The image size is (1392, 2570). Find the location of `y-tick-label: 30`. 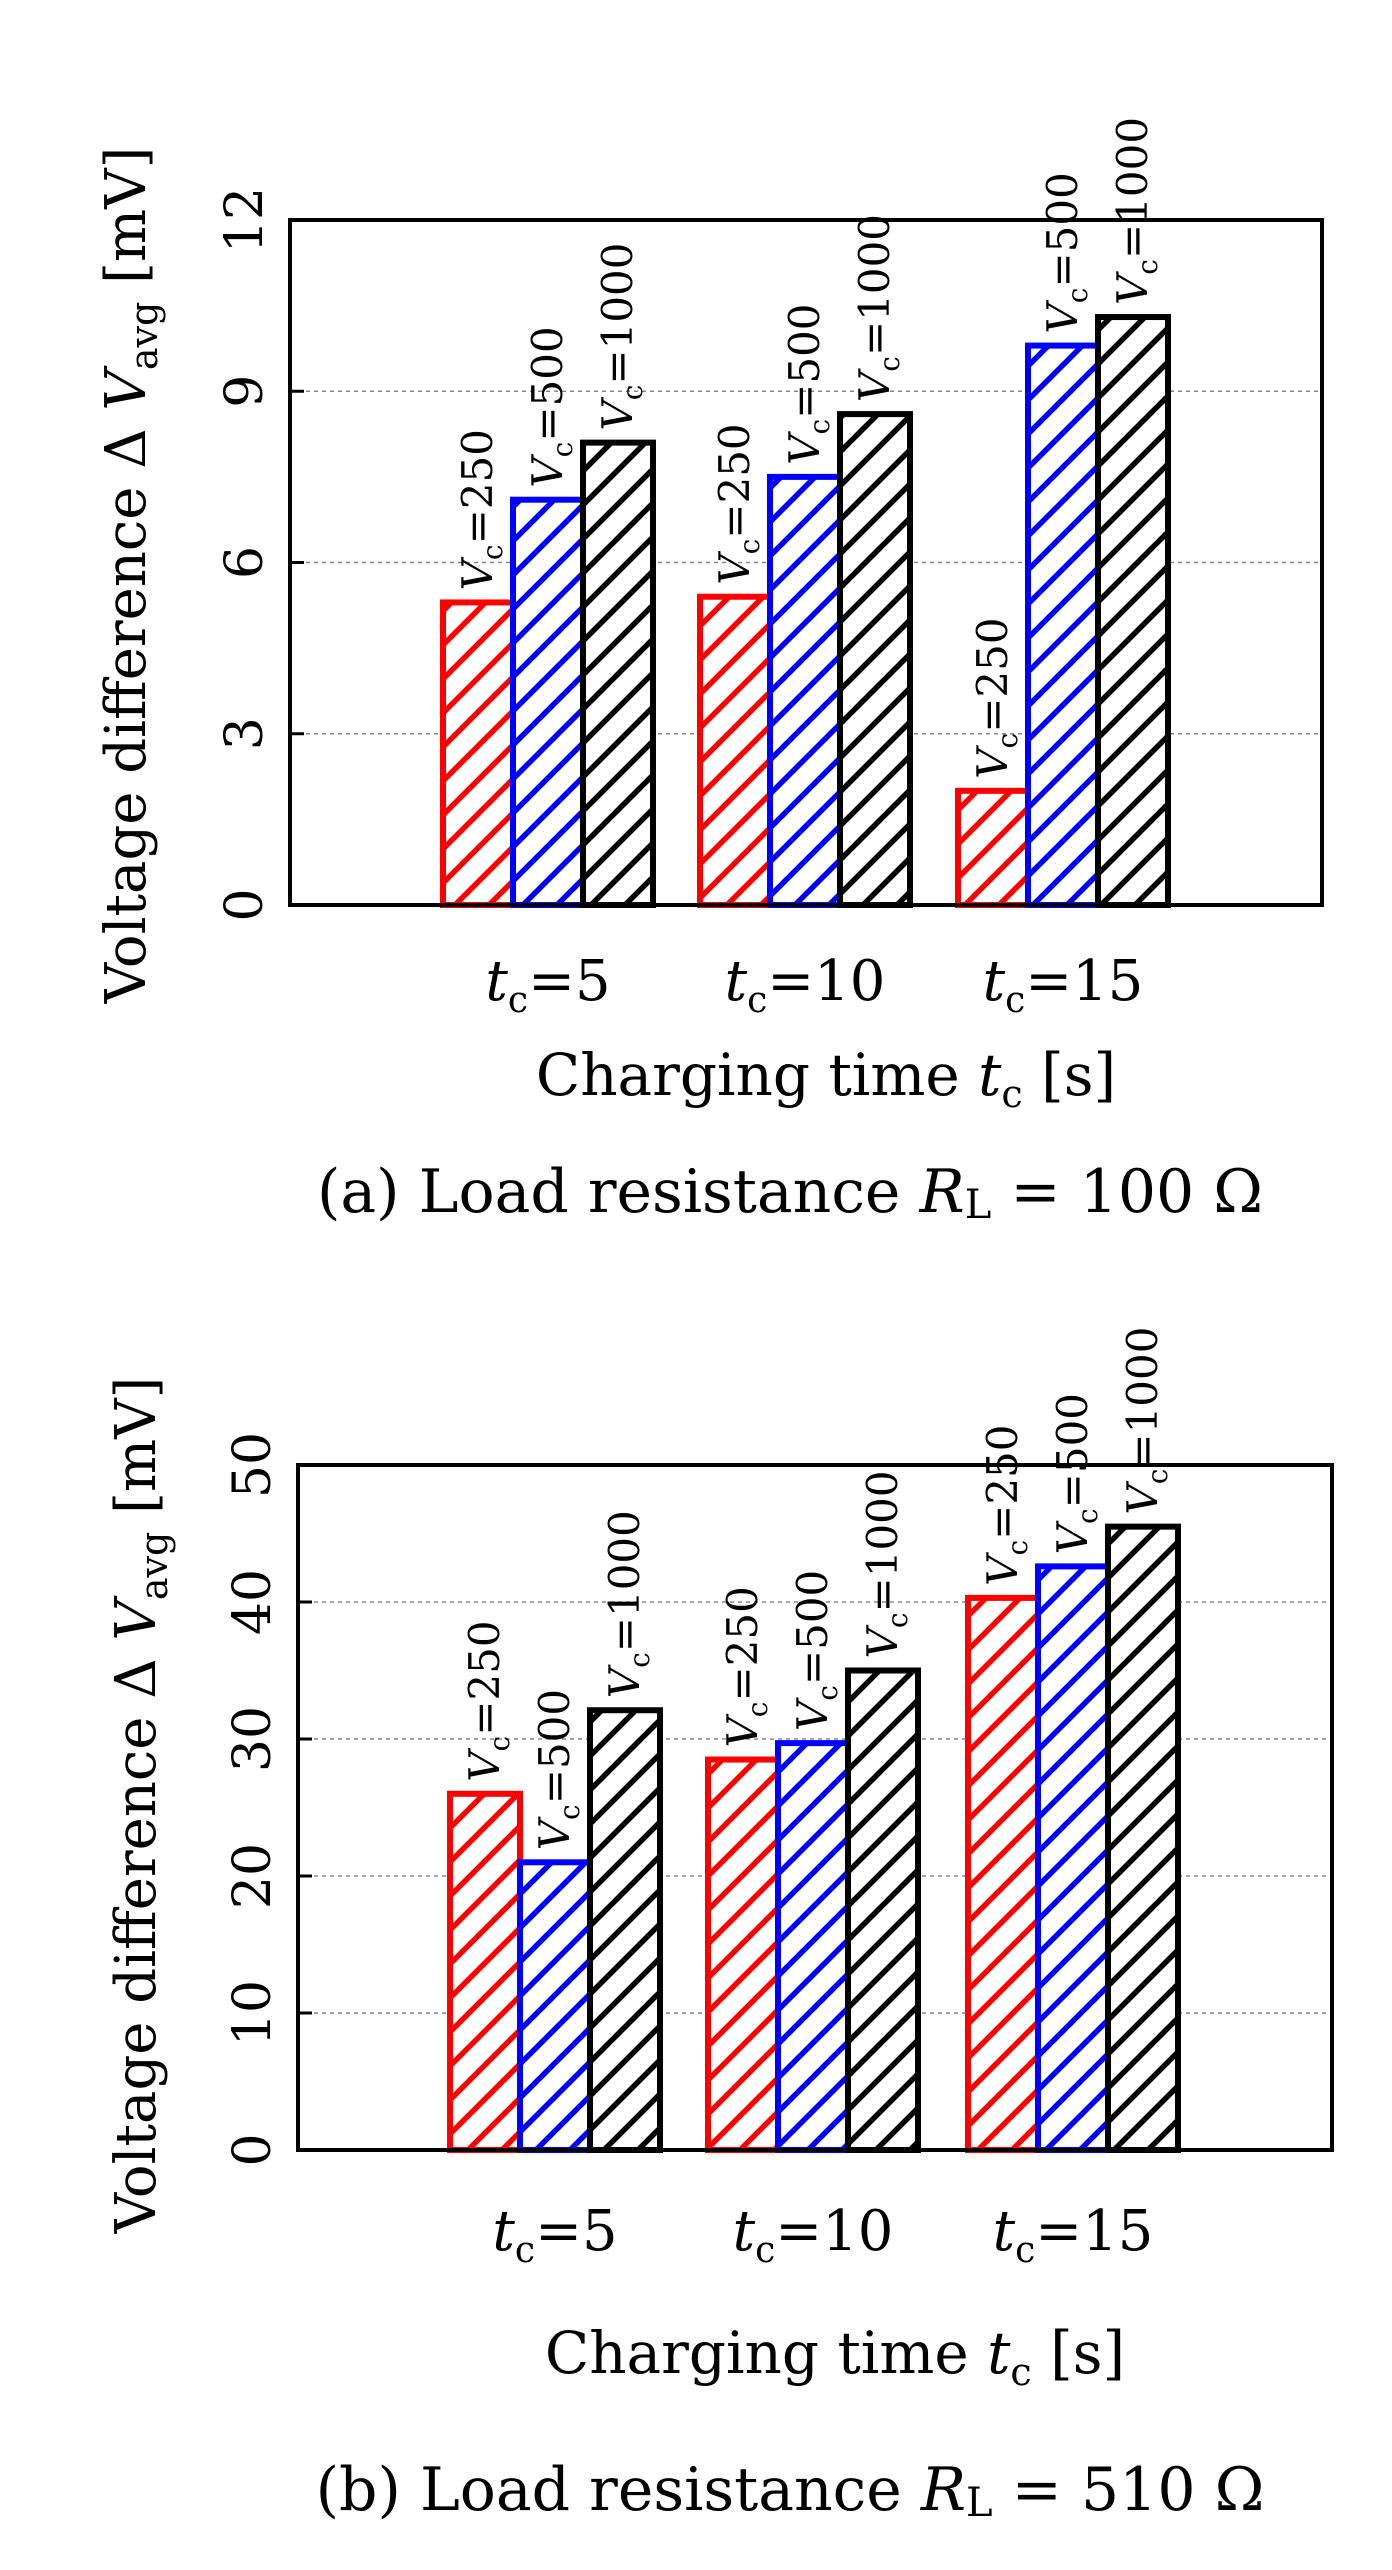

y-tick-label: 30 is located at coordinates (253, 1739).